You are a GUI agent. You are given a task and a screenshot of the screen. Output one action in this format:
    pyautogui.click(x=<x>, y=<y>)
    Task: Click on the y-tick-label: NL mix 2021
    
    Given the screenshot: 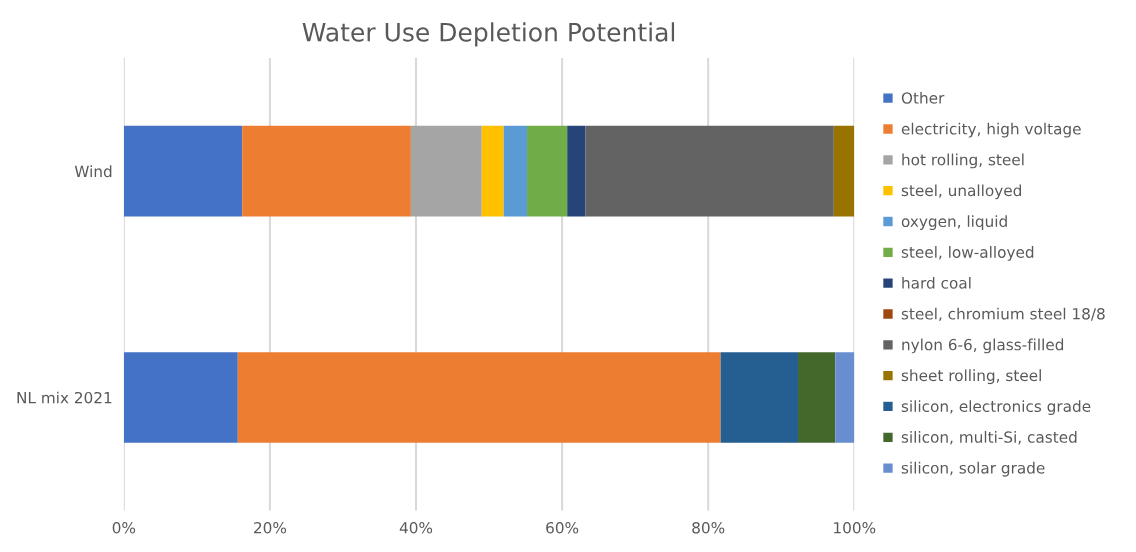 What is the action you would take?
    pyautogui.click(x=64, y=397)
    